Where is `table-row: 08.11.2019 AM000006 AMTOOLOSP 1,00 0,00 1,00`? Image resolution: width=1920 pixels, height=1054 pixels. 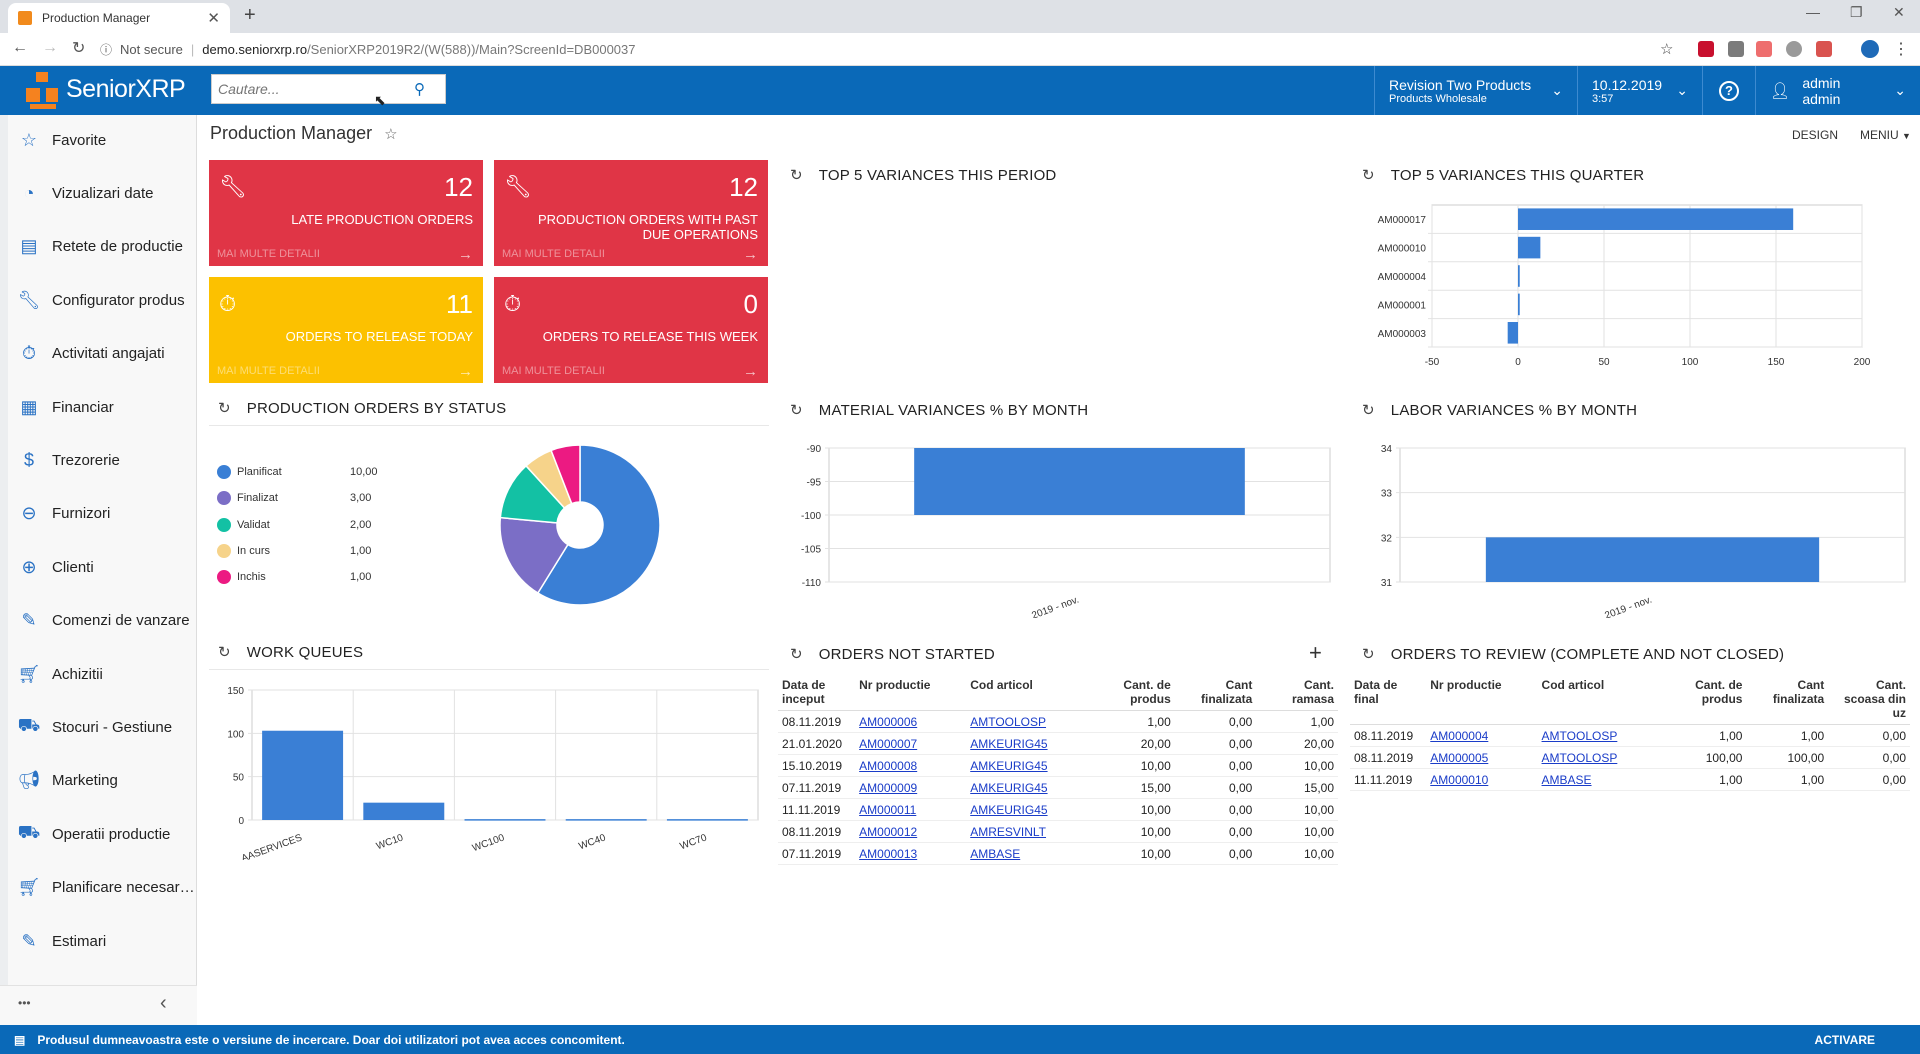
table-row: 08.11.2019 AM000006 AMTOOLOSP 1,00 0,00 1,00 is located at coordinates (1058, 721).